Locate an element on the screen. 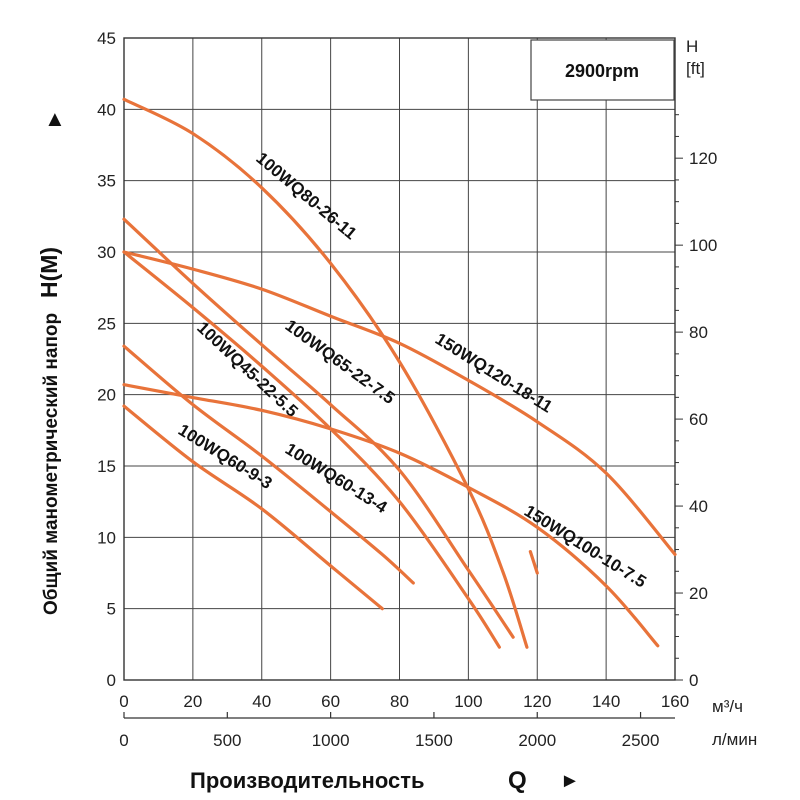  x2-tick-label: 2500 is located at coordinates (641, 740).